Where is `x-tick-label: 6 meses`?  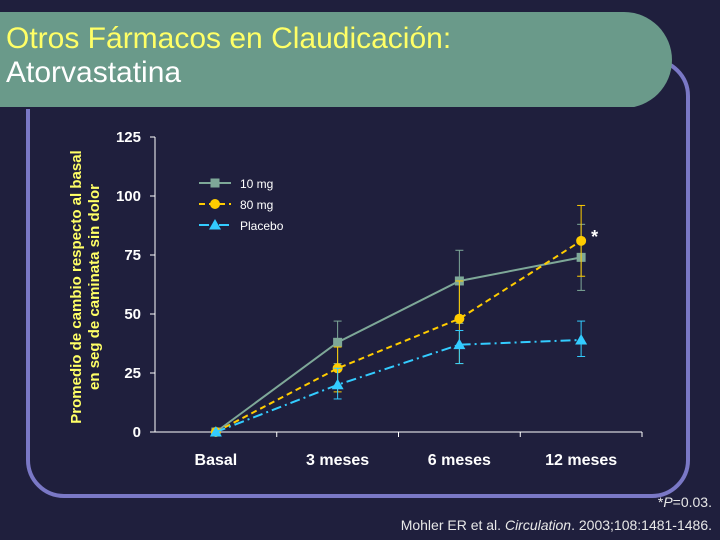 x-tick-label: 6 meses is located at coordinates (459, 460).